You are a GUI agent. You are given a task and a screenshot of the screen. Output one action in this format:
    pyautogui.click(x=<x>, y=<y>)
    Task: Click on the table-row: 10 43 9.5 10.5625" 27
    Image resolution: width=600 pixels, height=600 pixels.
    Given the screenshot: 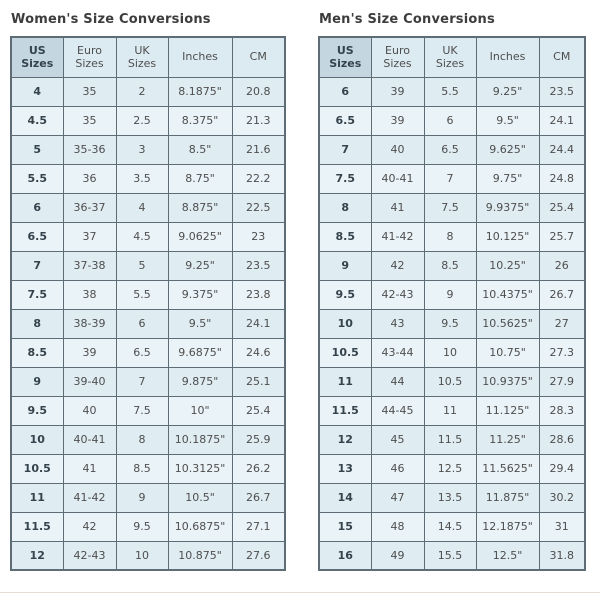 What is the action you would take?
    pyautogui.click(x=452, y=323)
    